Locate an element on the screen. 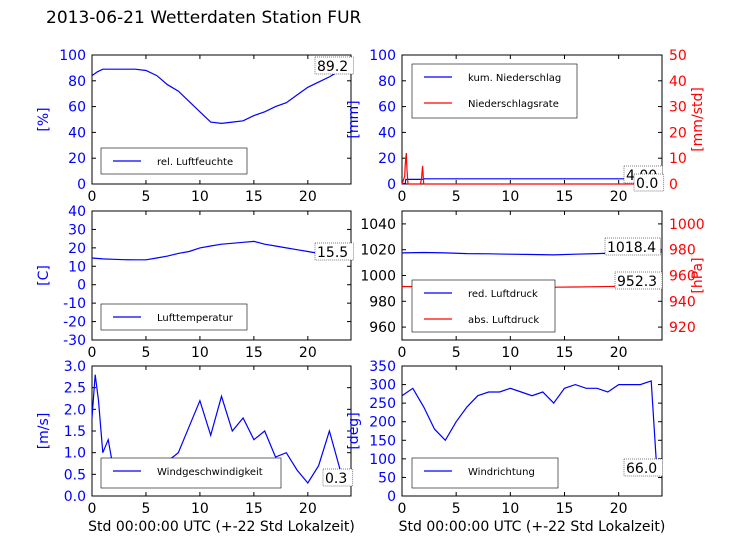  y-tick-label: 1020 is located at coordinates (378, 251).